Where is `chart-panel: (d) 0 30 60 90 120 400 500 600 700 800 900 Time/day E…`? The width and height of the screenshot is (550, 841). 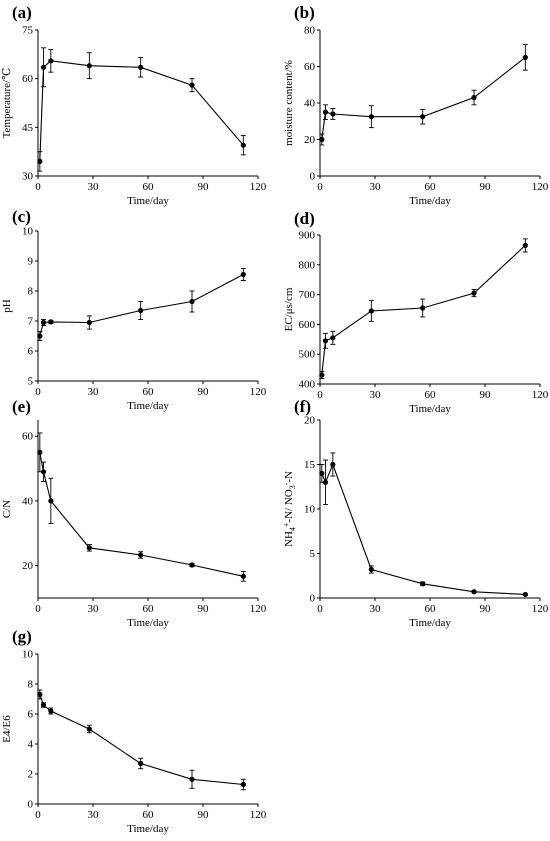 chart-panel: (d) 0 30 60 90 120 400 500 600 700 800 900 Time/day E… is located at coordinates (416, 312).